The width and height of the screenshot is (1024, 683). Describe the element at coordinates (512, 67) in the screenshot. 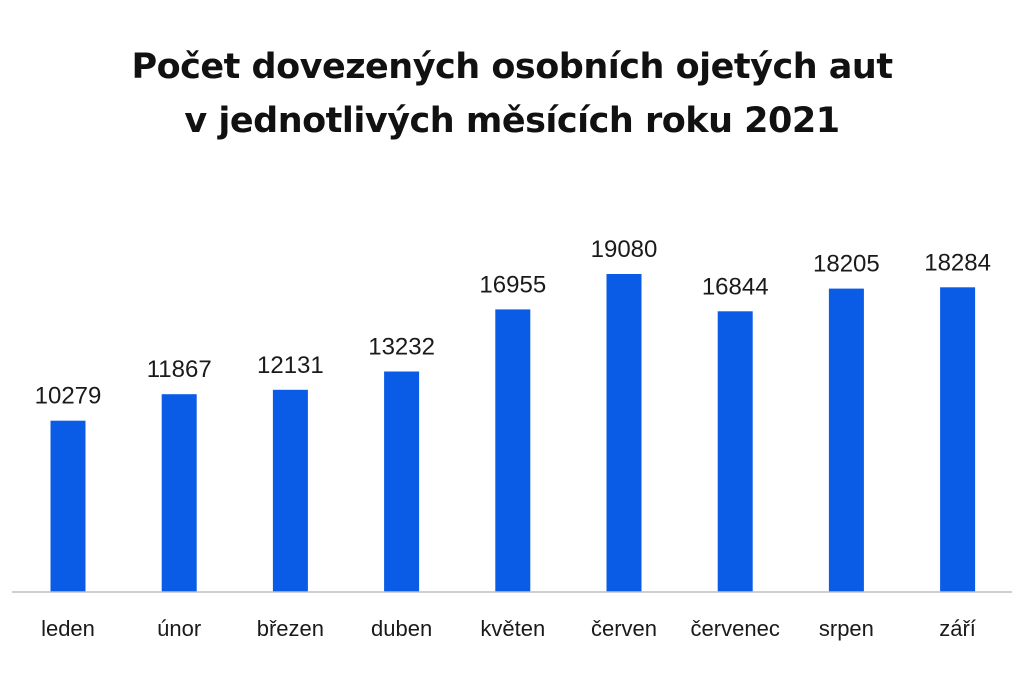

I see `chart-title-line-1: Počet dovezených osobních ojetých aut` at that location.